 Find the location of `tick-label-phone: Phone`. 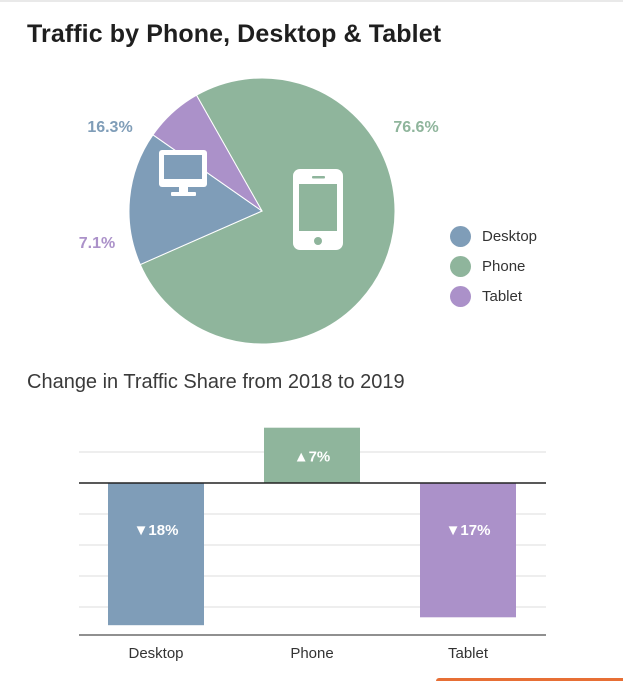

tick-label-phone: Phone is located at coordinates (311, 653).